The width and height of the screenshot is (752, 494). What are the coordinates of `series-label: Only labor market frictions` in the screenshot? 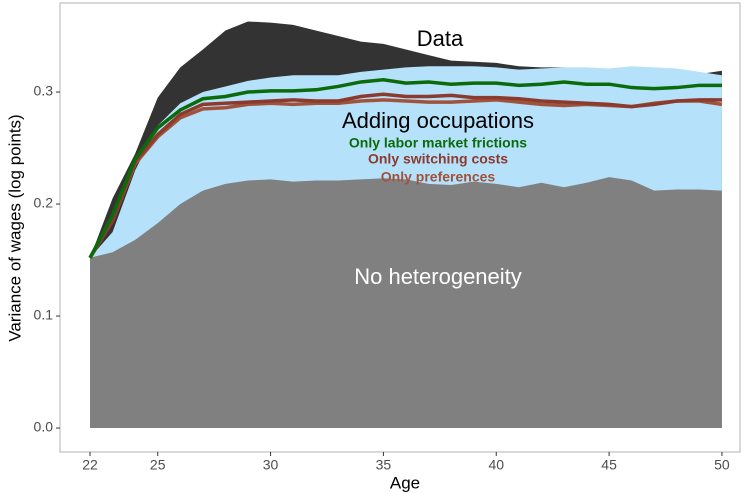 It's located at (438, 143).